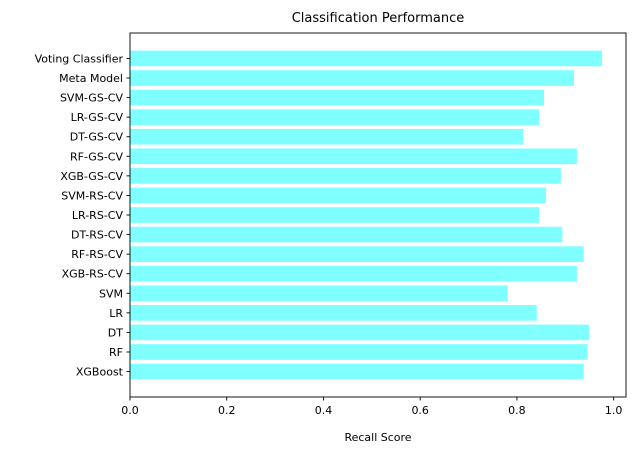  Describe the element at coordinates (353, 156) in the screenshot. I see `bar-rf-gs-cv` at that location.